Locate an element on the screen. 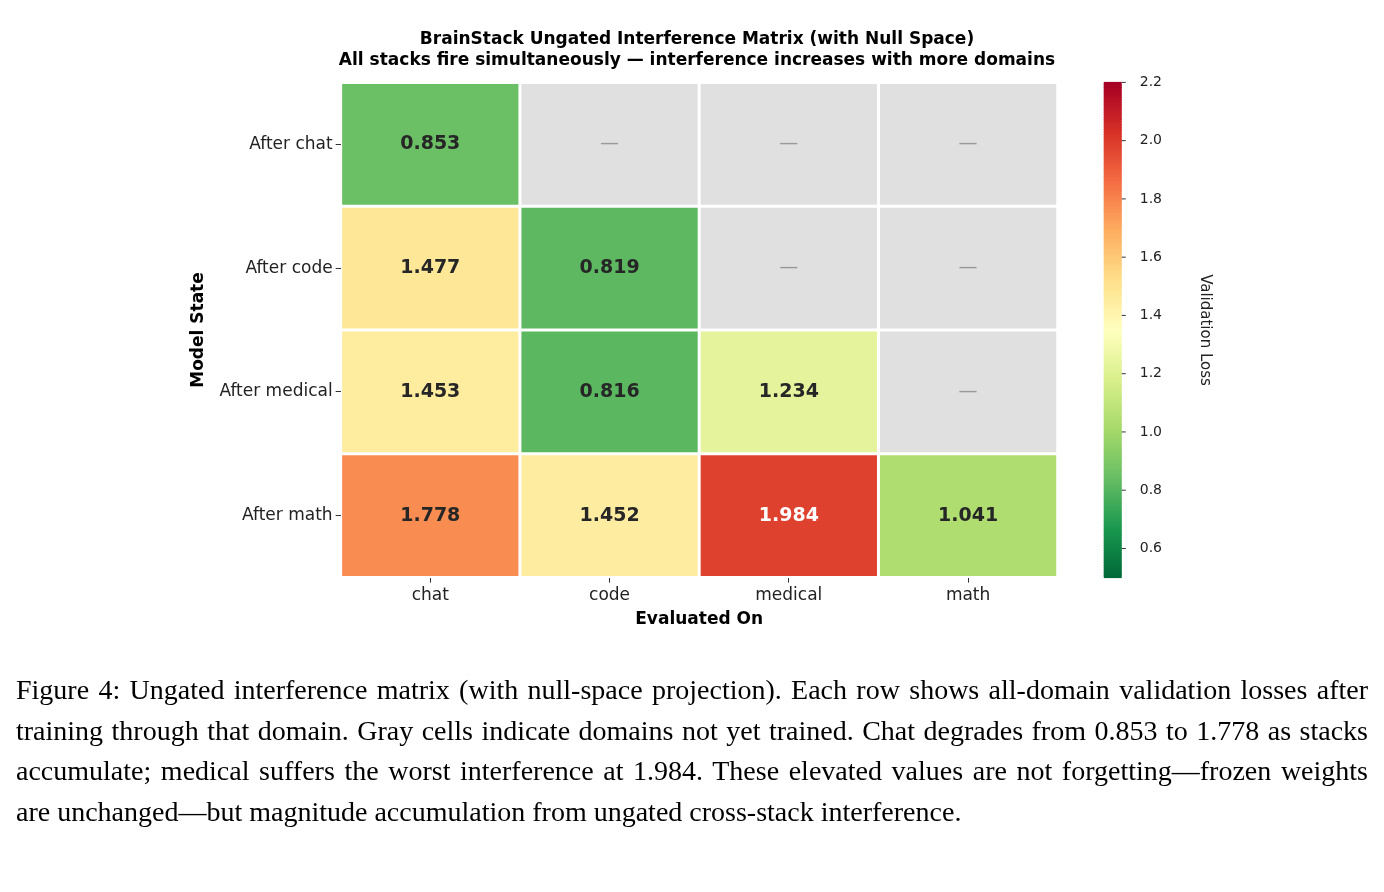 This screenshot has height=892, width=1384. data-label: 0.853 is located at coordinates (430, 142).